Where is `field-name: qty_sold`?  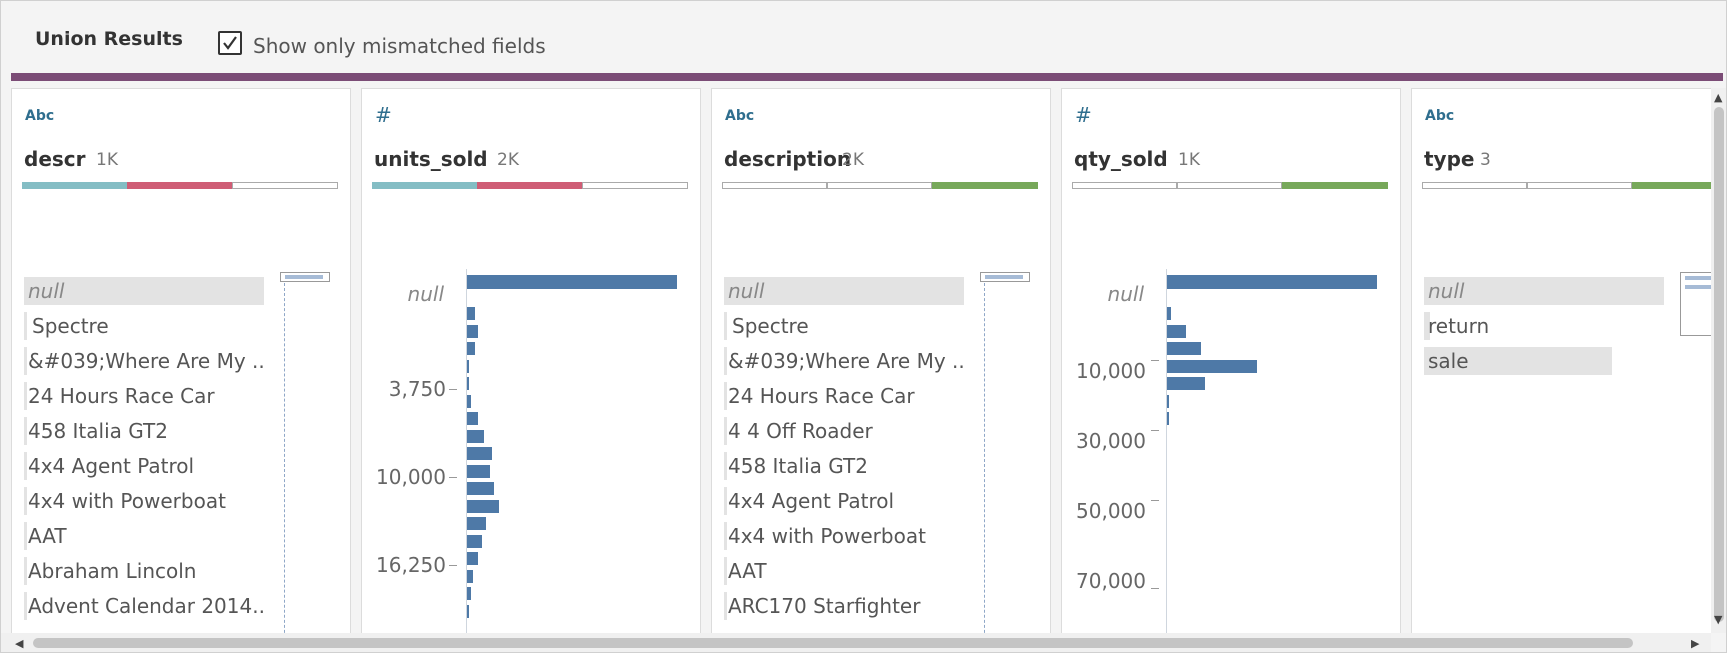 field-name: qty_sold is located at coordinates (1121, 159).